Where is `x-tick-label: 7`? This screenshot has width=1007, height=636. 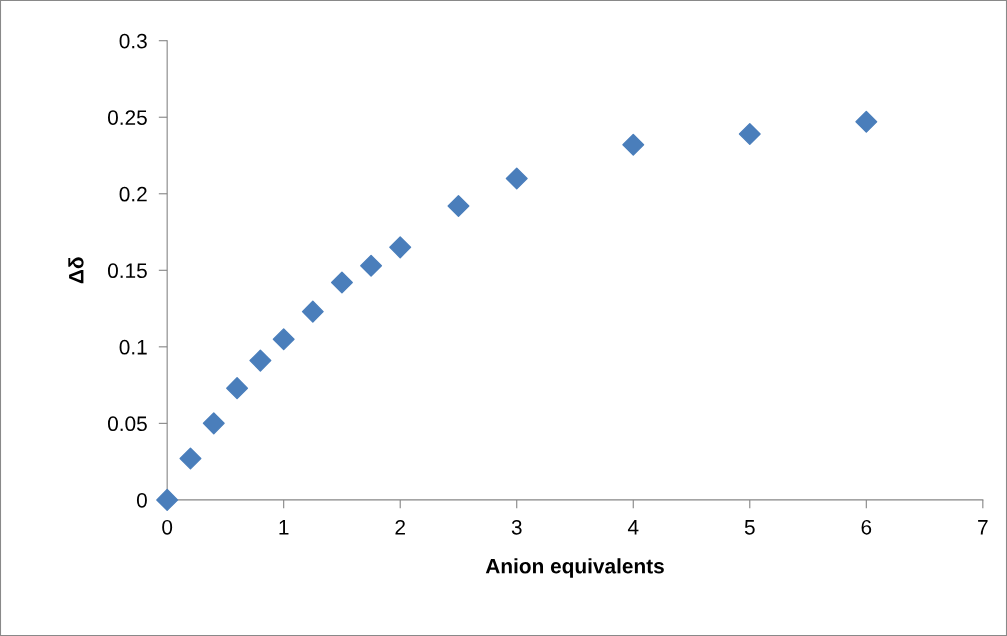
x-tick-label: 7 is located at coordinates (983, 527).